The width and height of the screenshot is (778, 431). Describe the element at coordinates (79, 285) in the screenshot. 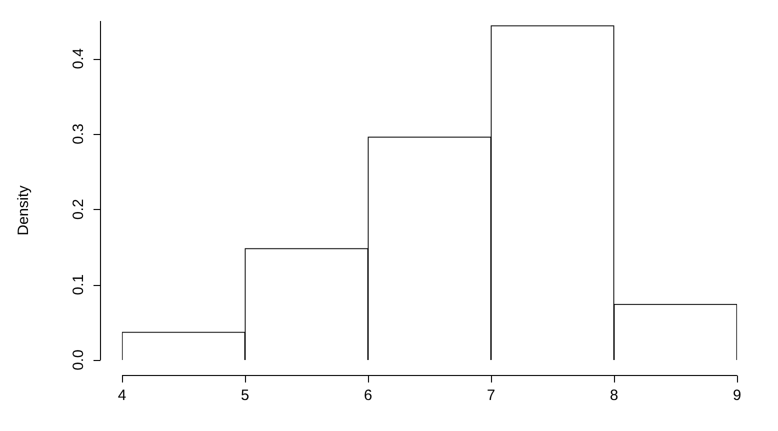

I see `y-tick-label: 0.1` at that location.